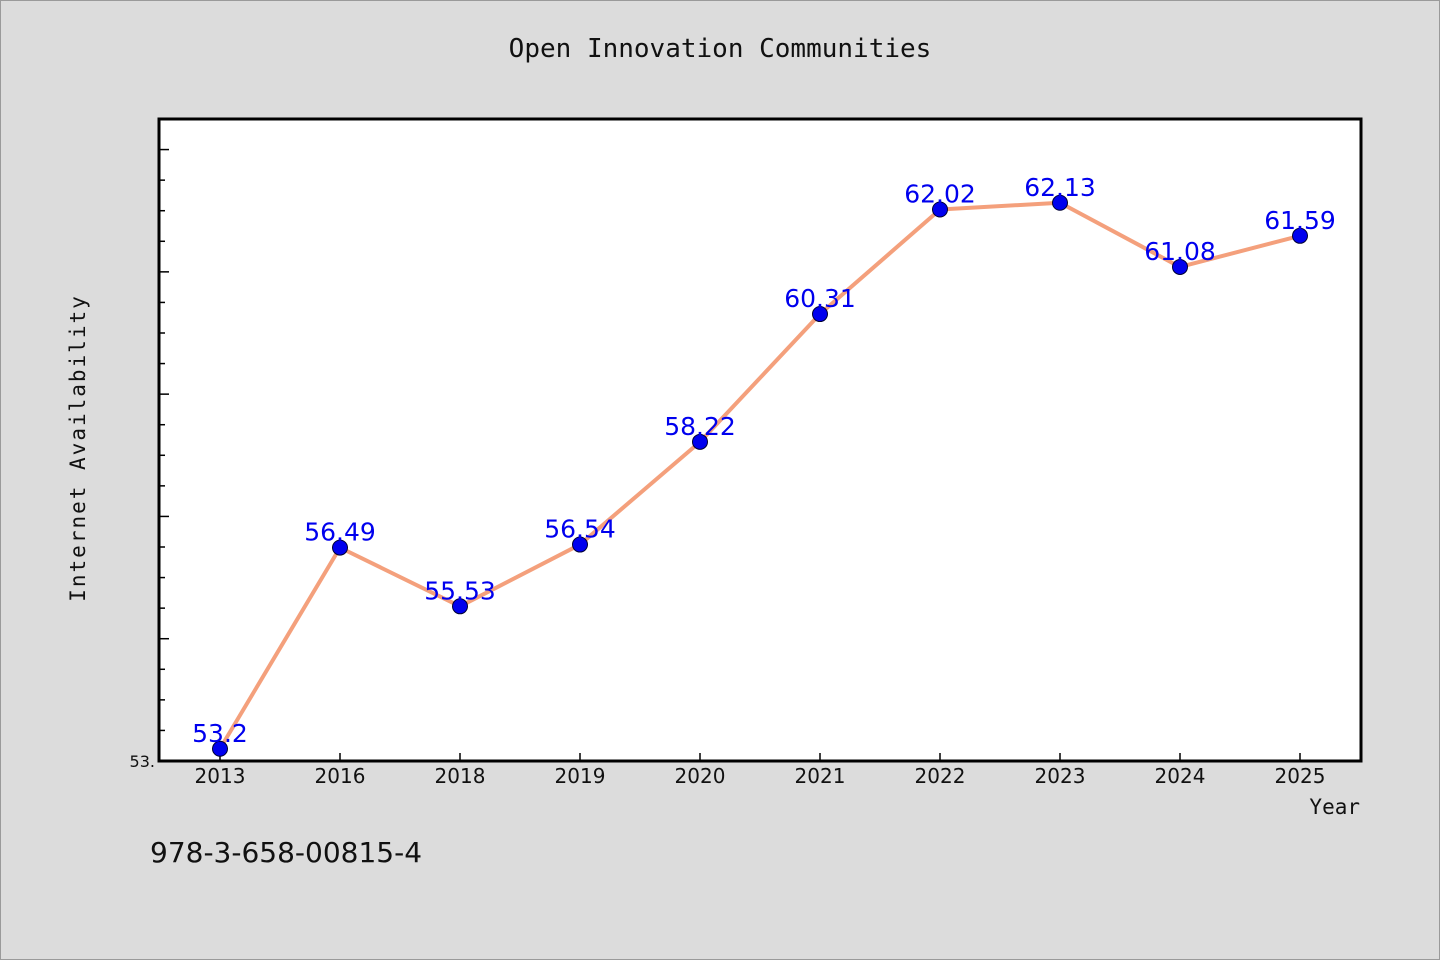  What do you see at coordinates (286, 852) in the screenshot?
I see `isbn-text: 978-3-658-00815-4` at bounding box center [286, 852].